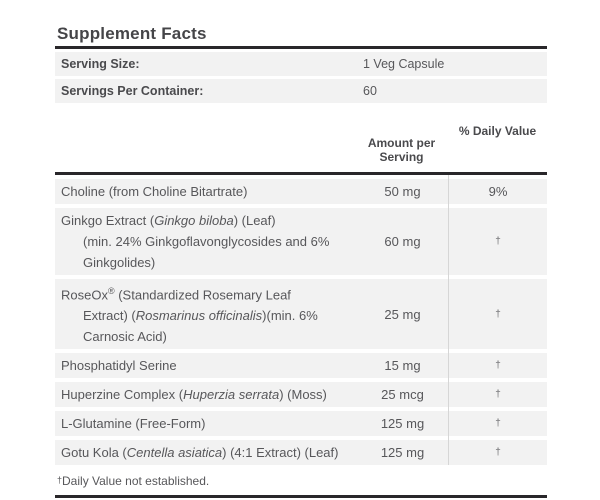 The width and height of the screenshot is (600, 500). Describe the element at coordinates (301, 480) in the screenshot. I see `footnote: †Daily Value not established.` at that location.